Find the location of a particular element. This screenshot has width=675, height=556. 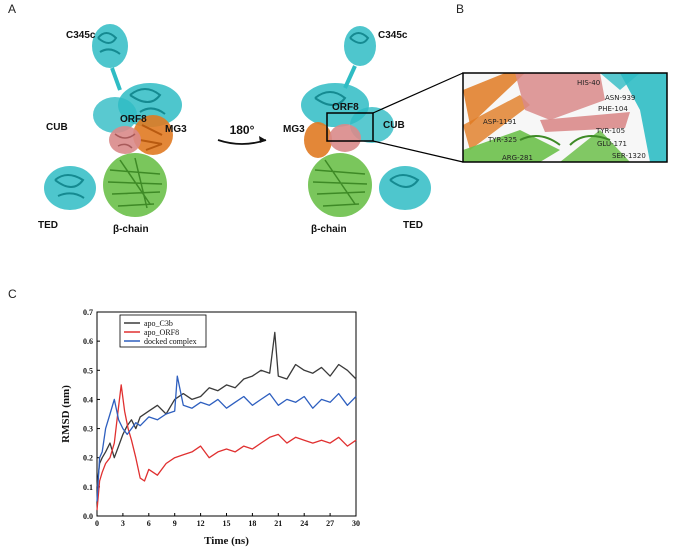

x-tick-label: 21 is located at coordinates (278, 523).